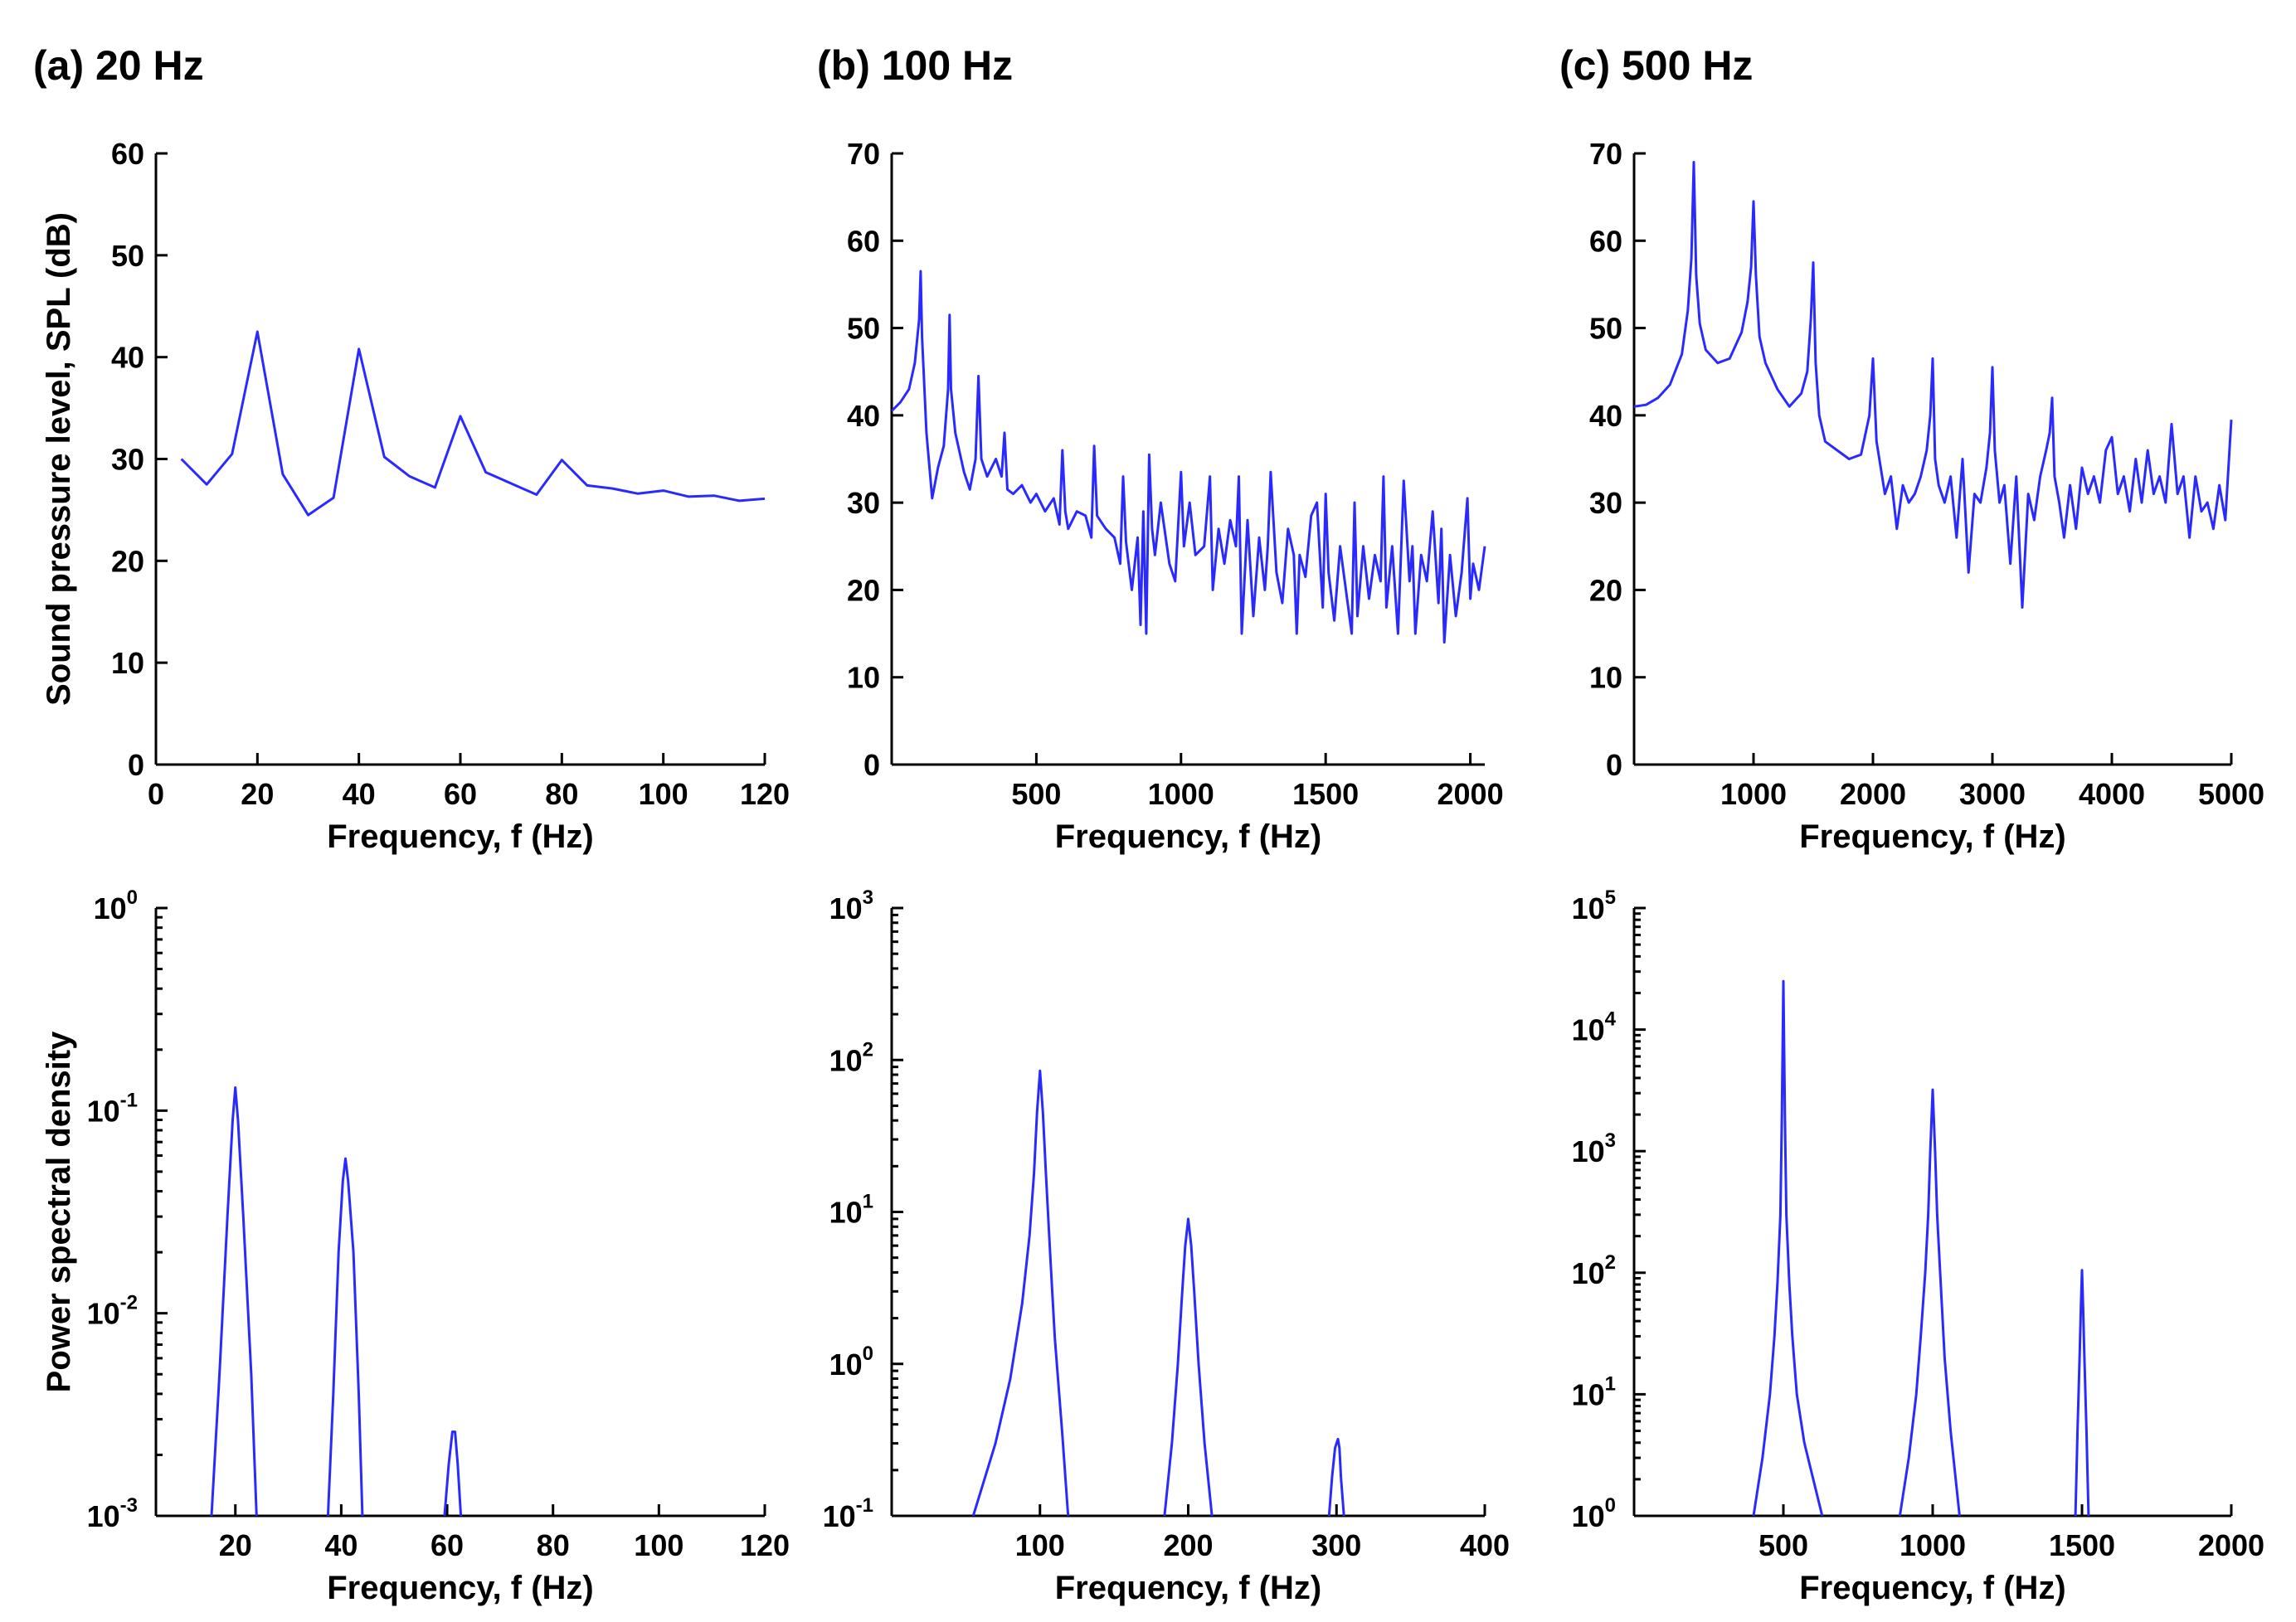 Image resolution: width=2296 pixels, height=1622 pixels. What do you see at coordinates (59, 459) in the screenshot?
I see `y-axis-label: Sound pressure level, SPL (dB)` at bounding box center [59, 459].